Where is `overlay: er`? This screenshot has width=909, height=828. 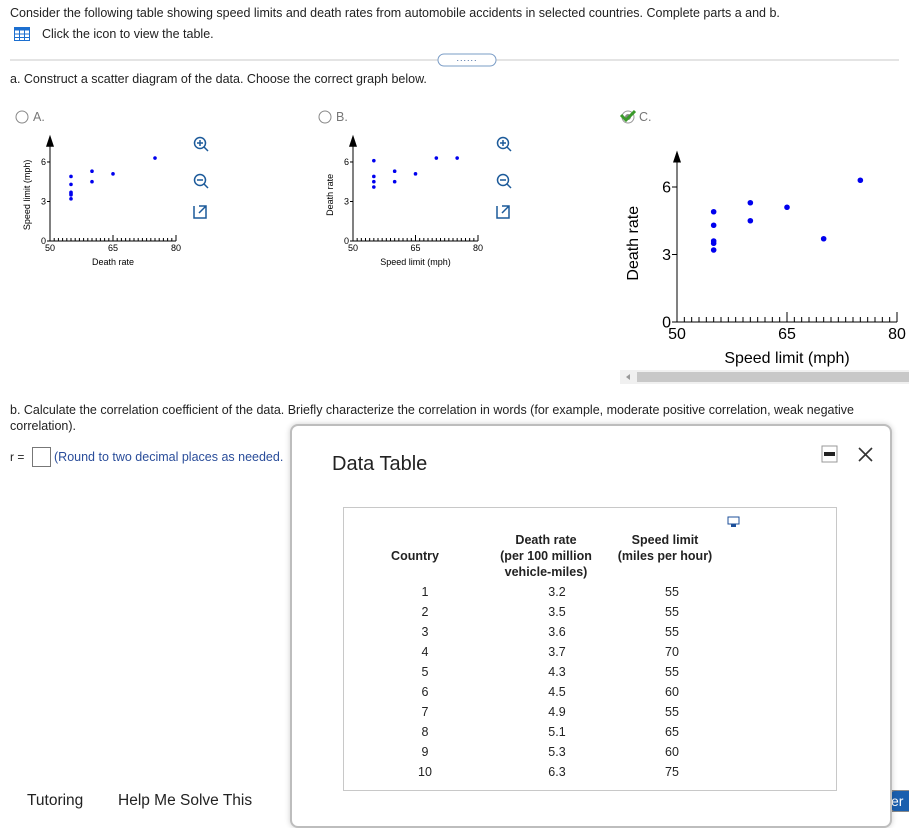
overlay: er is located at coordinates (898, 801).